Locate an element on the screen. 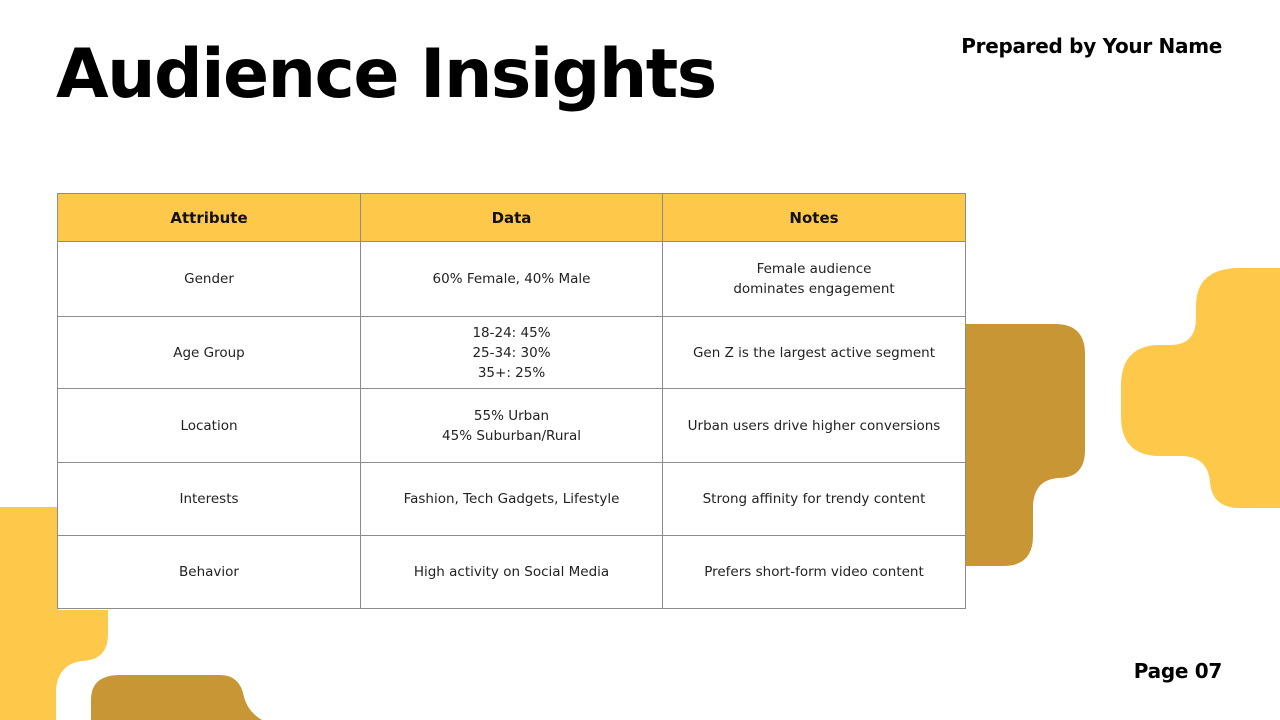  header-data: Data is located at coordinates (511, 217).